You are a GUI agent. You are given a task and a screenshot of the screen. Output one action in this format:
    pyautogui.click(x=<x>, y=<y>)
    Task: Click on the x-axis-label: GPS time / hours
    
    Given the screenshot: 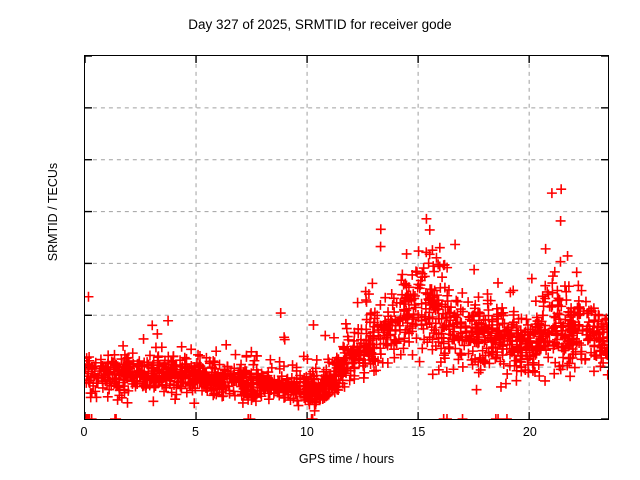 What is the action you would take?
    pyautogui.click(x=346, y=459)
    